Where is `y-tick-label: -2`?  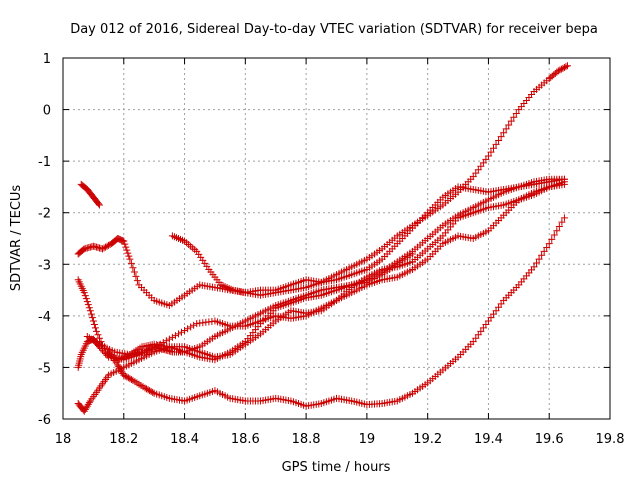 y-tick-label: -2 is located at coordinates (44, 214).